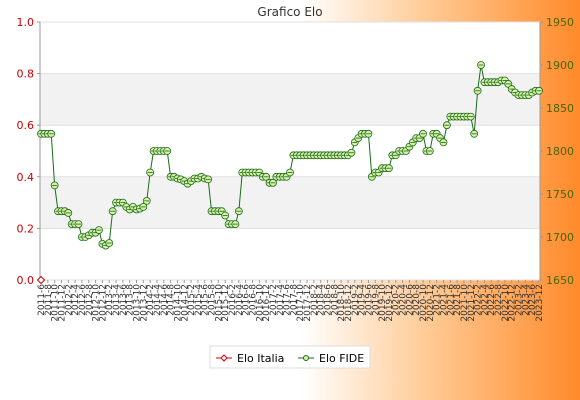 Image resolution: width=580 pixels, height=400 pixels. Describe the element at coordinates (404, 300) in the screenshot. I see `x-tick-label: 2020-4` at that location.